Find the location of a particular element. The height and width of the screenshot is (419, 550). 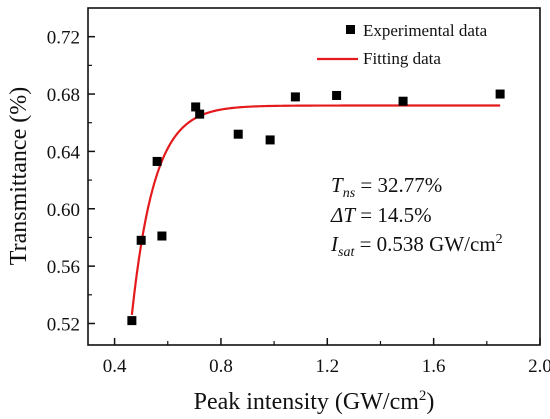

y-axis-ticks: 0.52 0.56 0.60 0.64 0.68 0.72 is located at coordinates (71, 181).